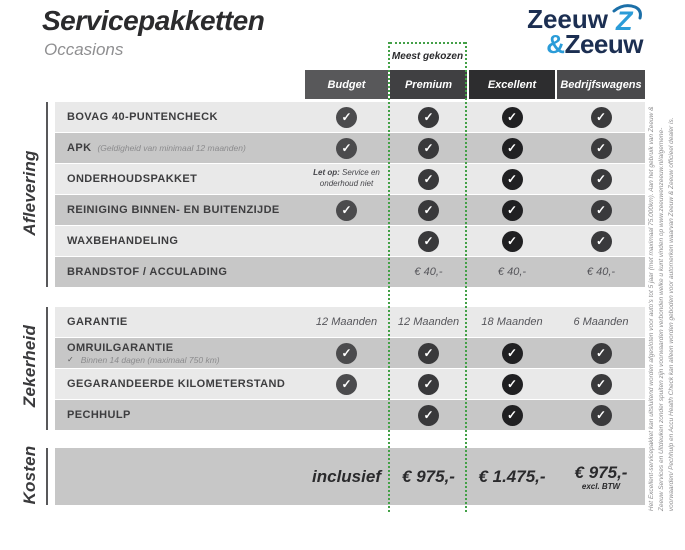  I want to click on section-divider-zekerheid, so click(47, 368).